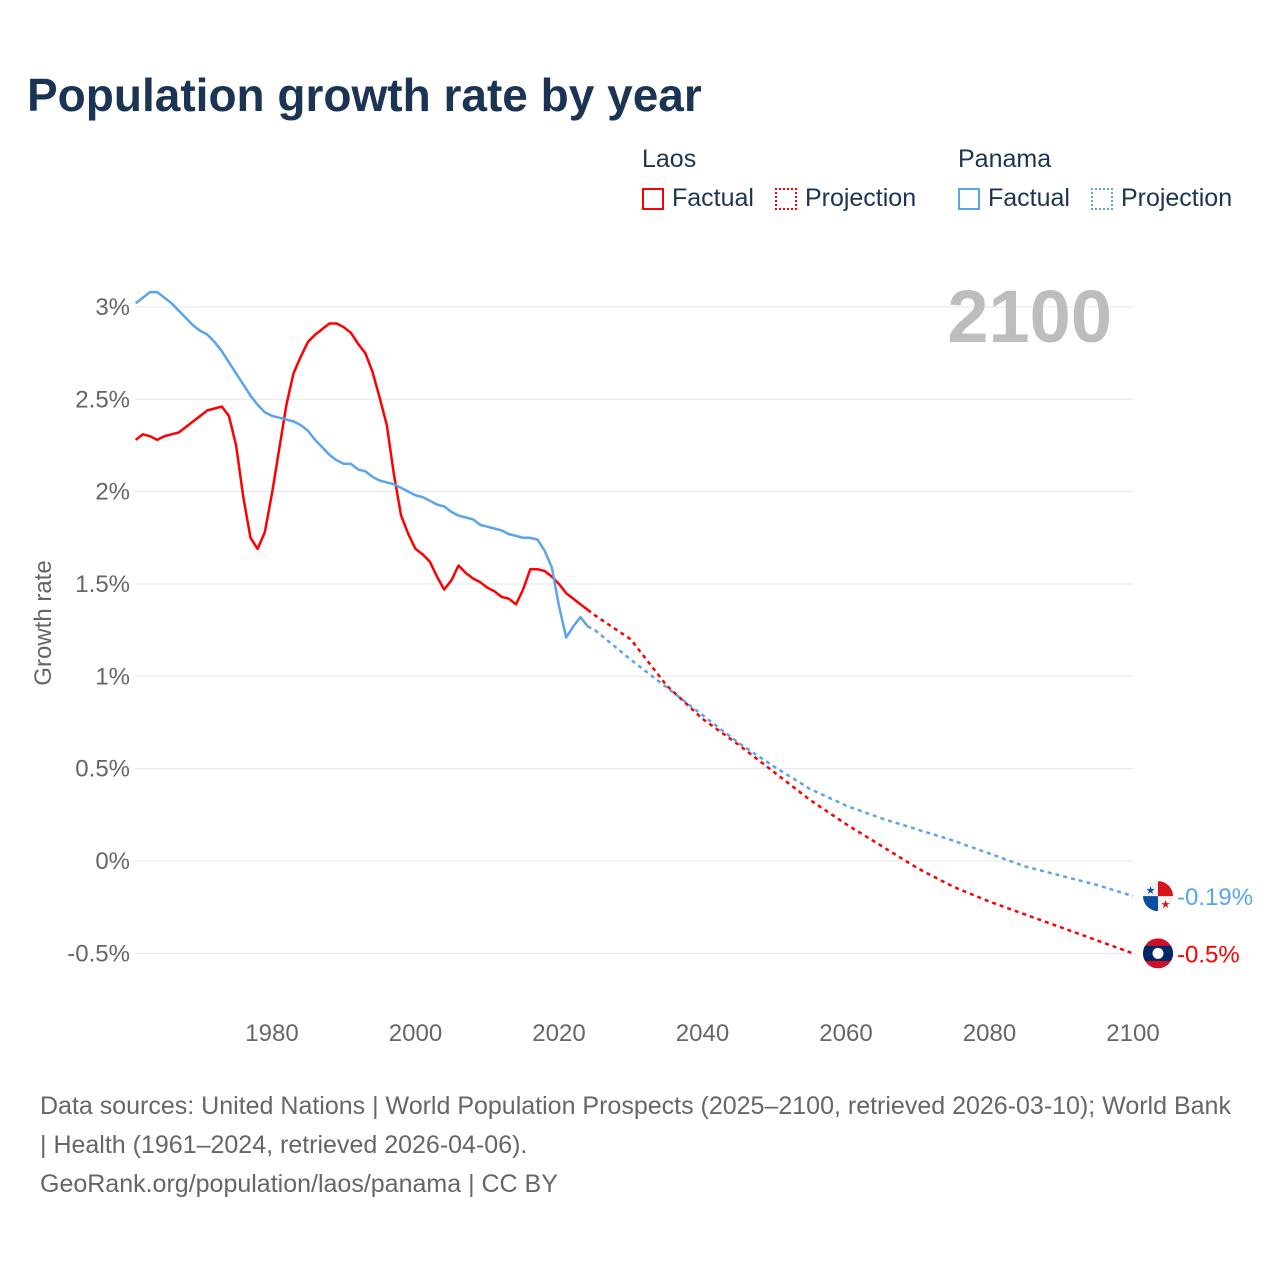  Describe the element at coordinates (786, 181) in the screenshot. I see `legend-group-laos: Laos Factual Projection` at that location.